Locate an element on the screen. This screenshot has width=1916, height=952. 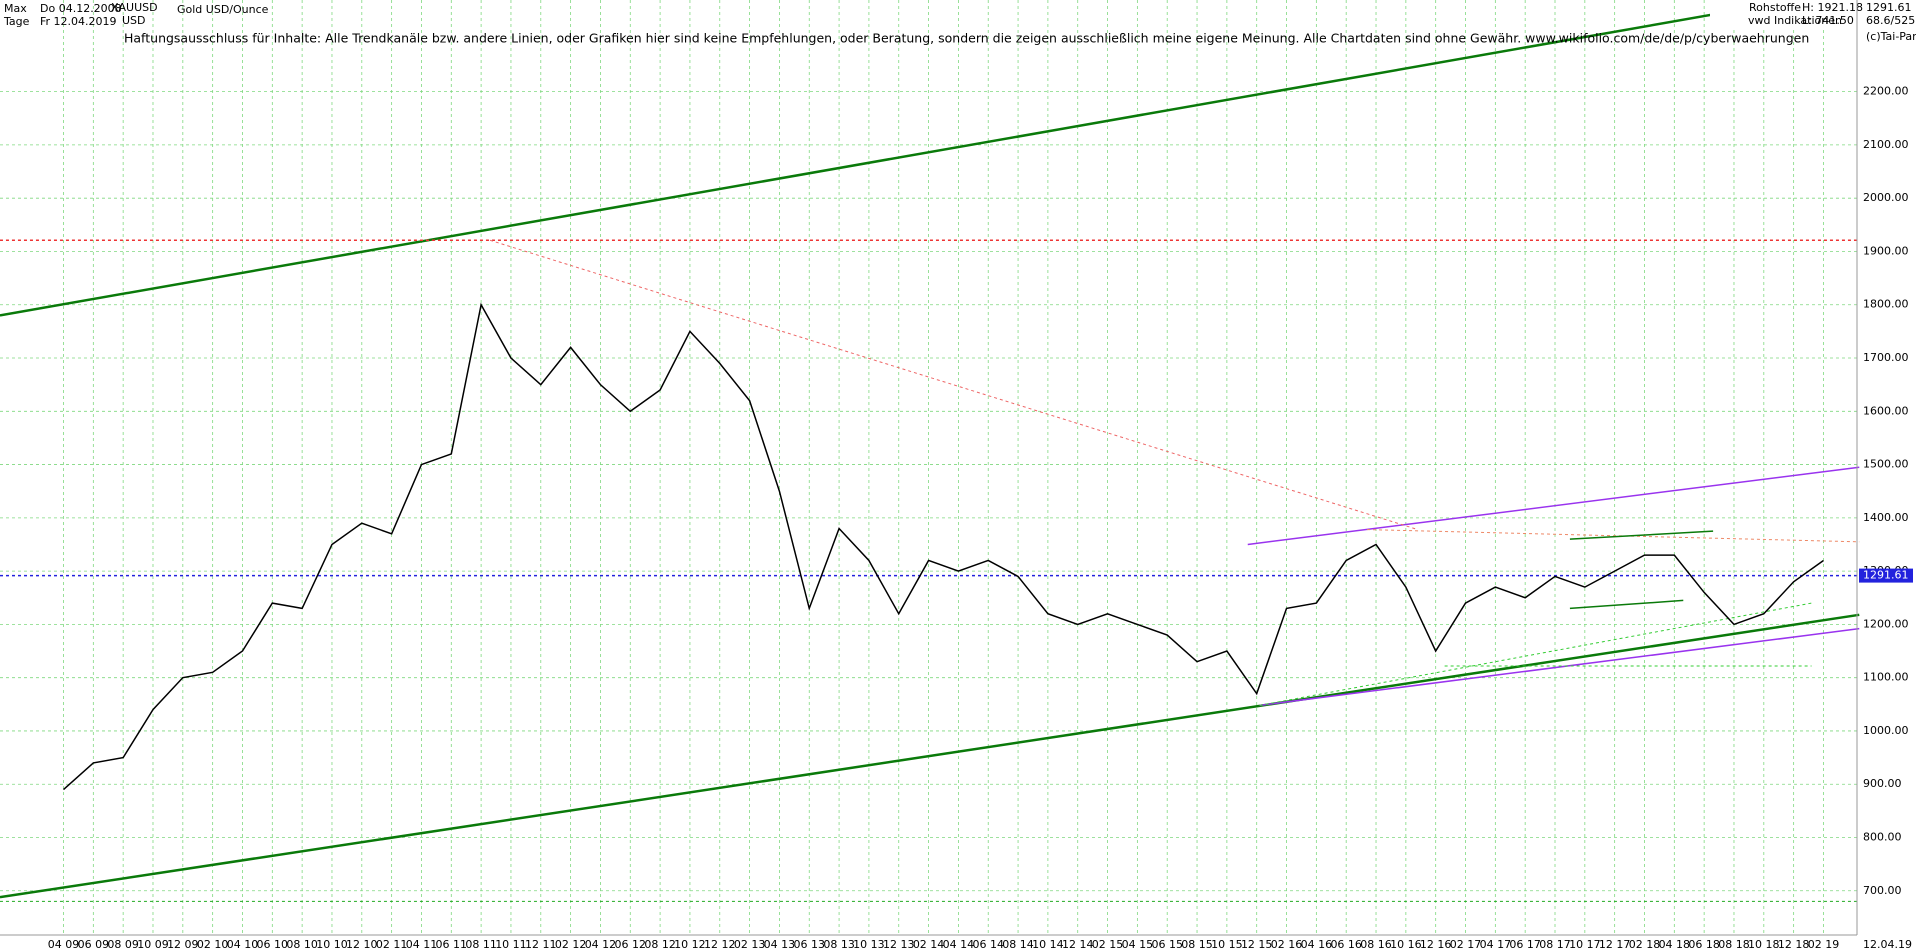
x-tick-label: 02 18 is located at coordinates (1645, 944).